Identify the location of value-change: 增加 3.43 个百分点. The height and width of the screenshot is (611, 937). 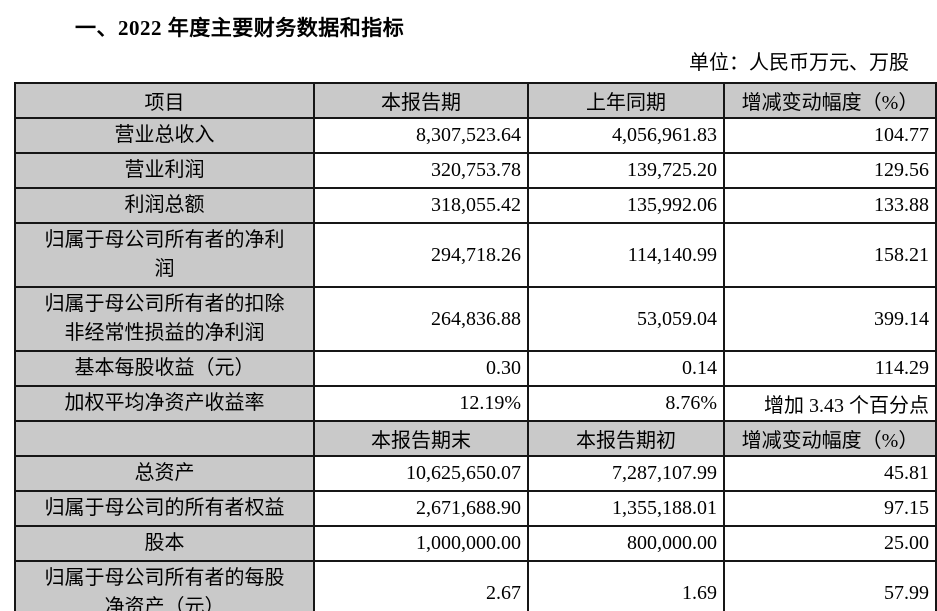
(830, 403).